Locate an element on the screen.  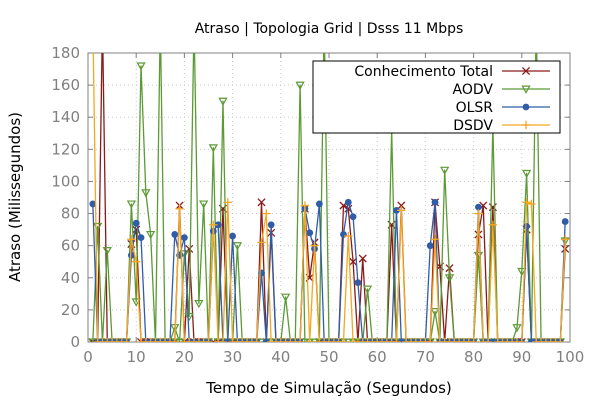
legend-marker-olsr is located at coordinates (526, 107).